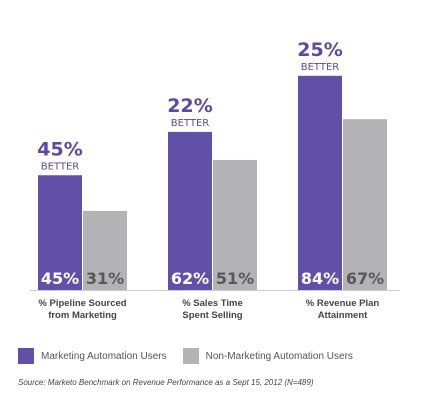 The width and height of the screenshot is (435, 400). I want to click on legend-swatch-non-marketing-automation, so click(190, 356).